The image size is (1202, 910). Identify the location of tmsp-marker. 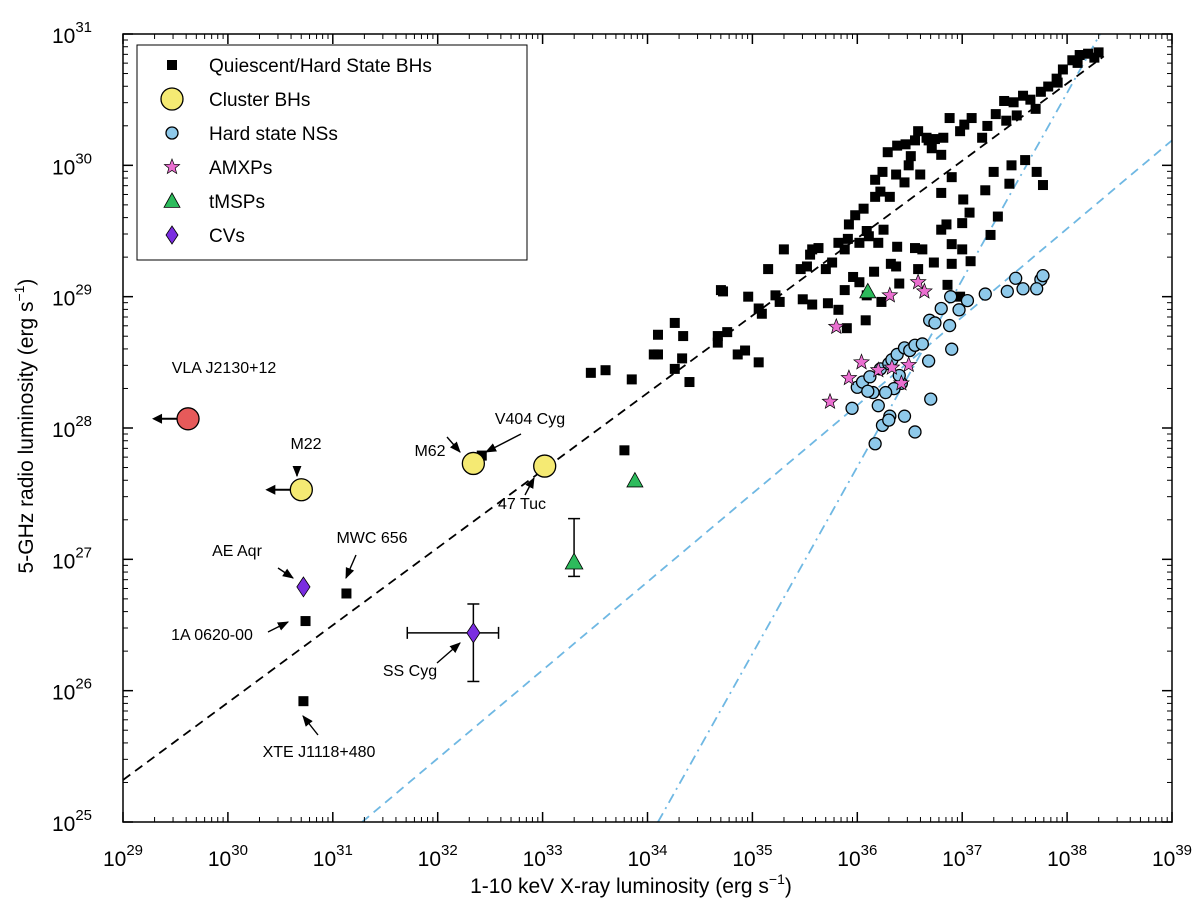
(635, 479).